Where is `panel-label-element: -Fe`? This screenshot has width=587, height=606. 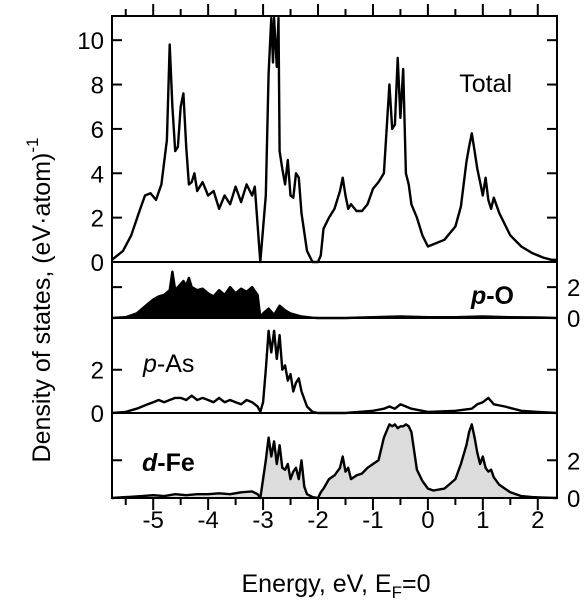 panel-label-element: -Fe is located at coordinates (176, 463).